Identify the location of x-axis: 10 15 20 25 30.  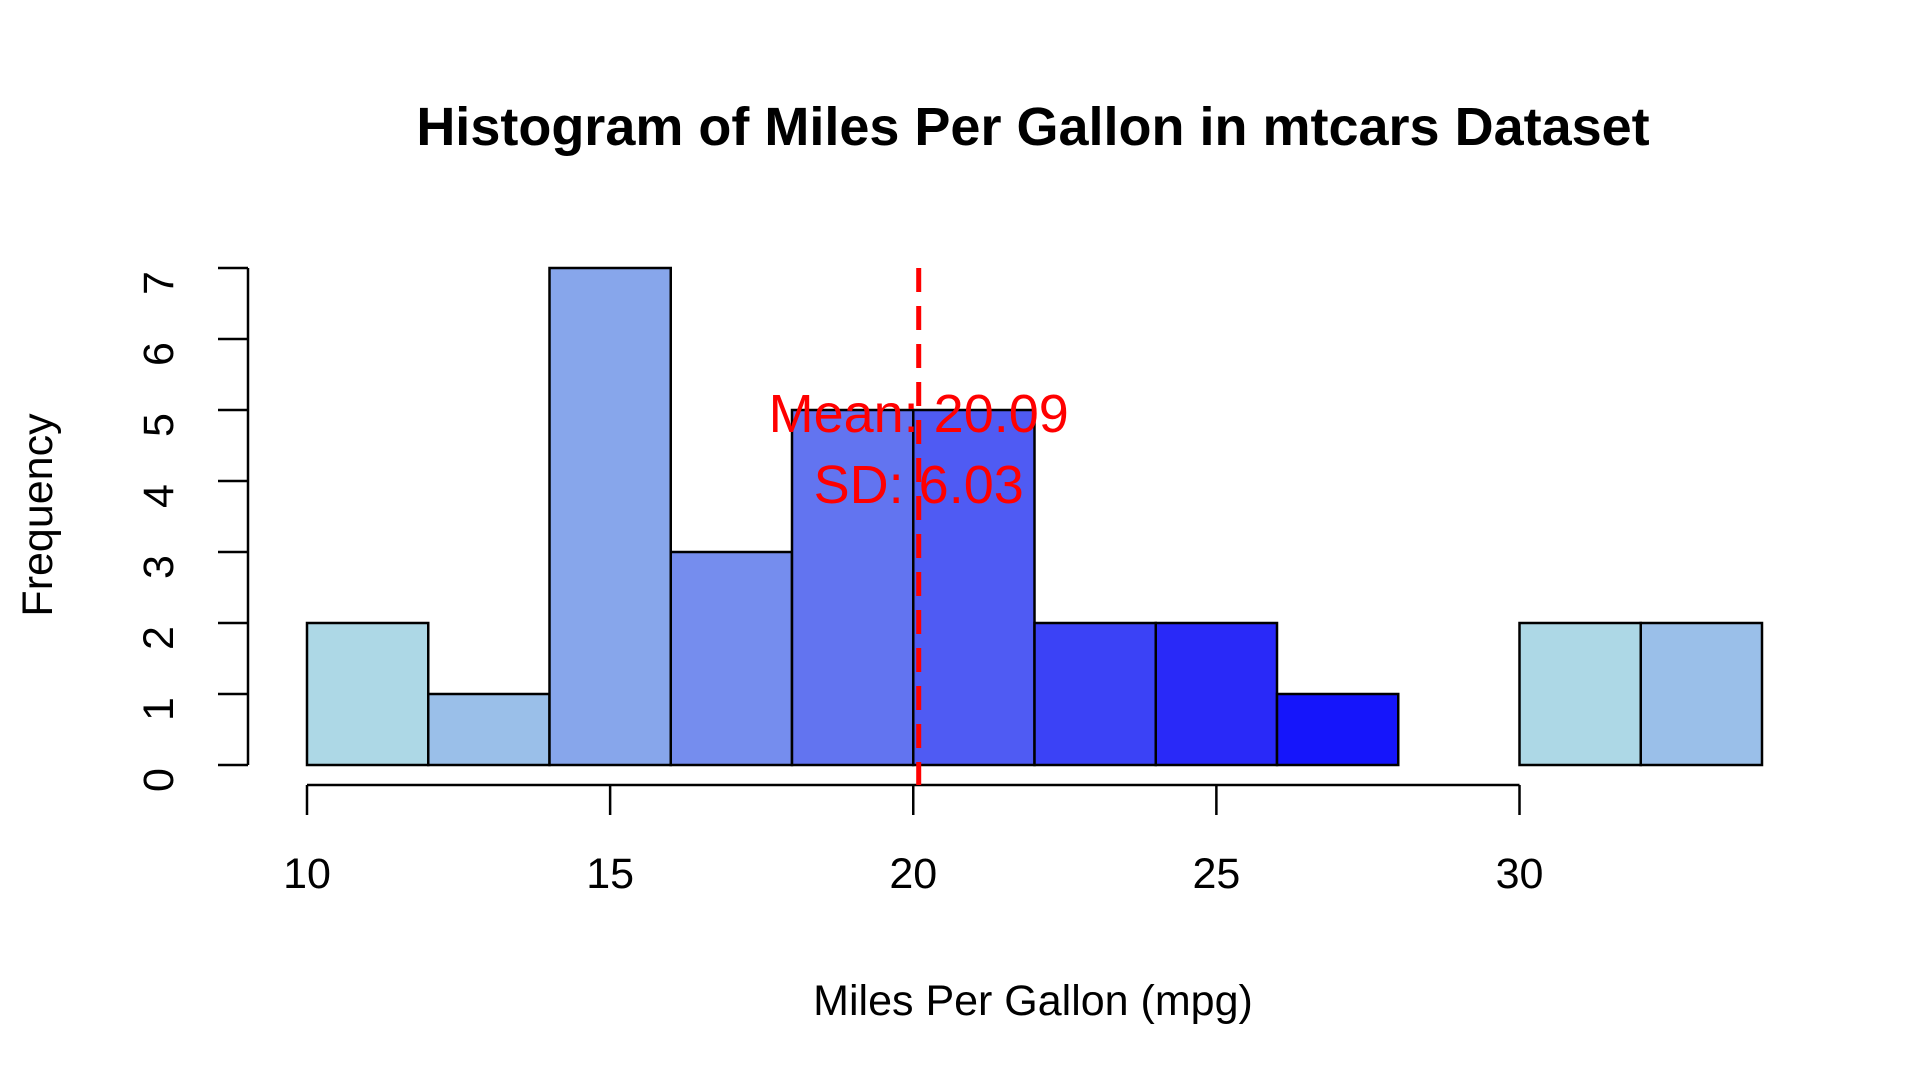
(913, 840).